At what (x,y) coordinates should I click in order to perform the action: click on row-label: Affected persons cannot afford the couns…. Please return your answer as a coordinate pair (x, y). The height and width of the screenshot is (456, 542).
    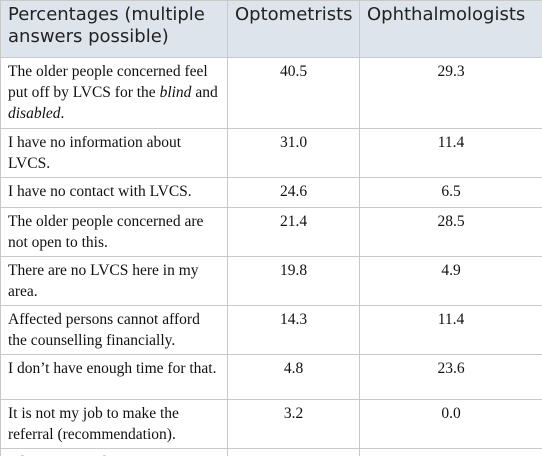
    Looking at the image, I should click on (114, 330).